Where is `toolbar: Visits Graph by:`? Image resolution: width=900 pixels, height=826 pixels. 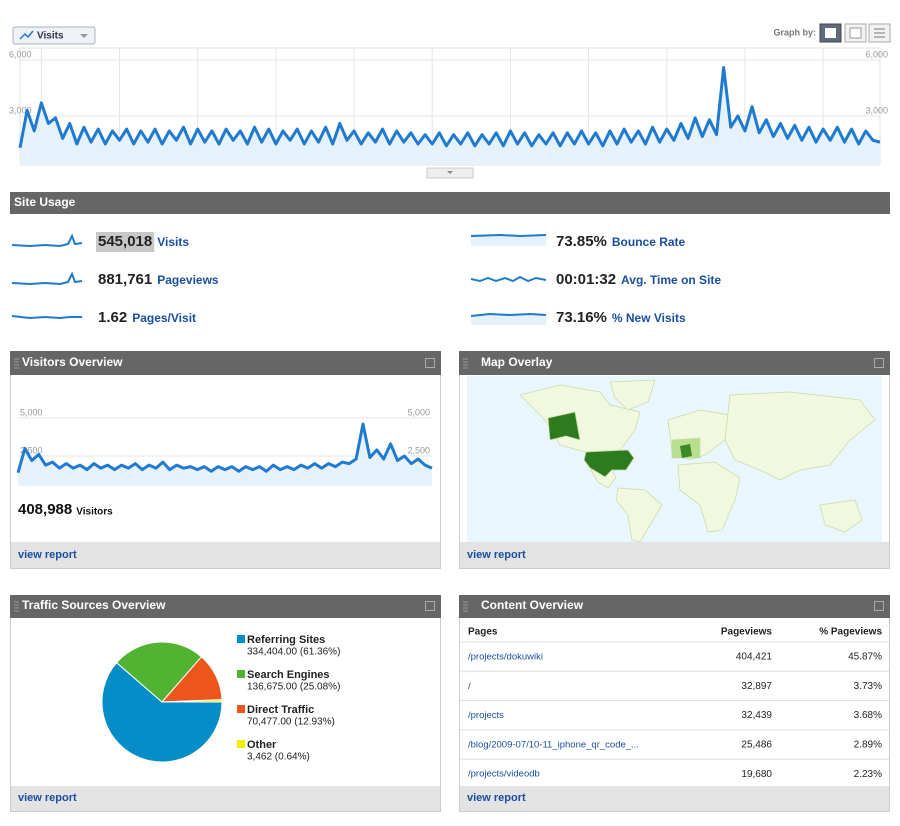
toolbar: Visits Graph by: is located at coordinates (451, 34).